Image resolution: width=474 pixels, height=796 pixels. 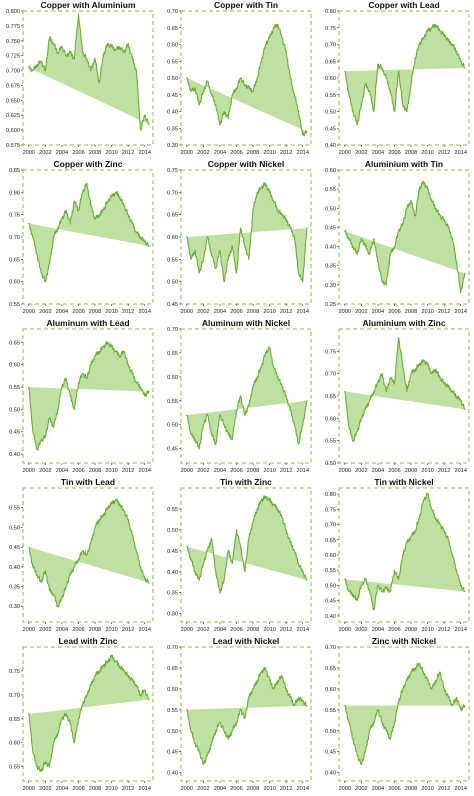 I want to click on y-tick-label: 0.80, so click(x=14, y=193).